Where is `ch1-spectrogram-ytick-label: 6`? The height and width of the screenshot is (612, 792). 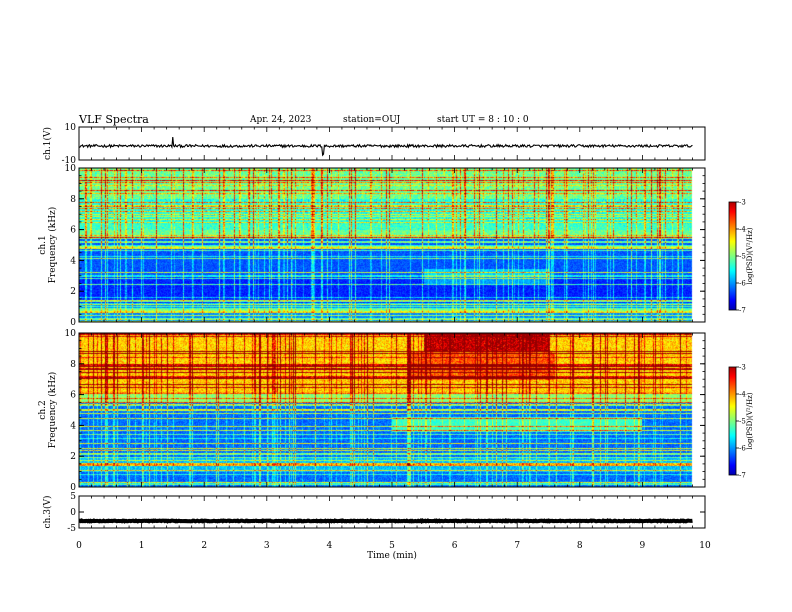 ch1-spectrogram-ytick-label: 6 is located at coordinates (73, 231).